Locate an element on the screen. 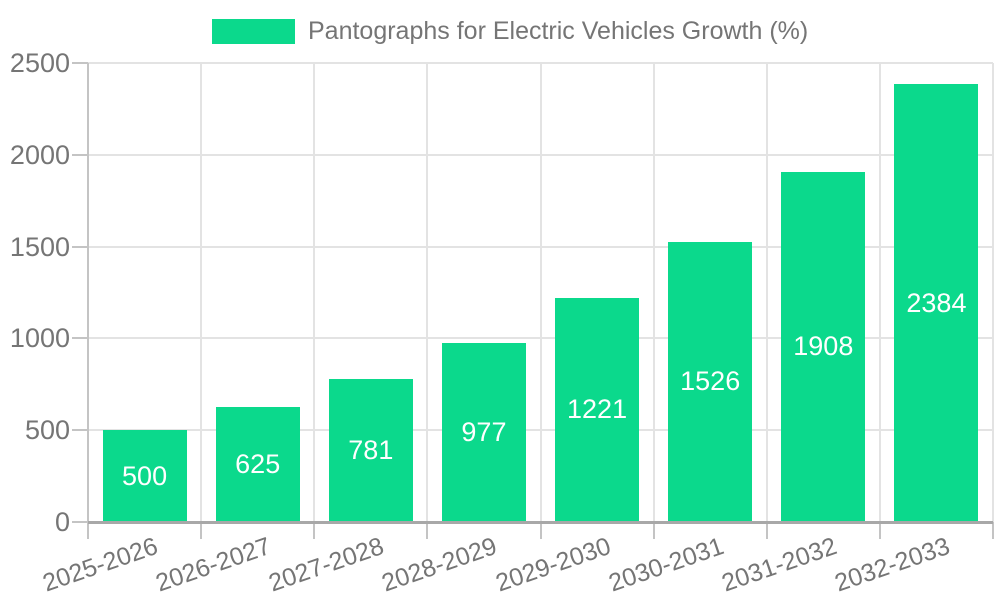 Image resolution: width=1000 pixels, height=600 pixels. bar: 500 is located at coordinates (144, 475).